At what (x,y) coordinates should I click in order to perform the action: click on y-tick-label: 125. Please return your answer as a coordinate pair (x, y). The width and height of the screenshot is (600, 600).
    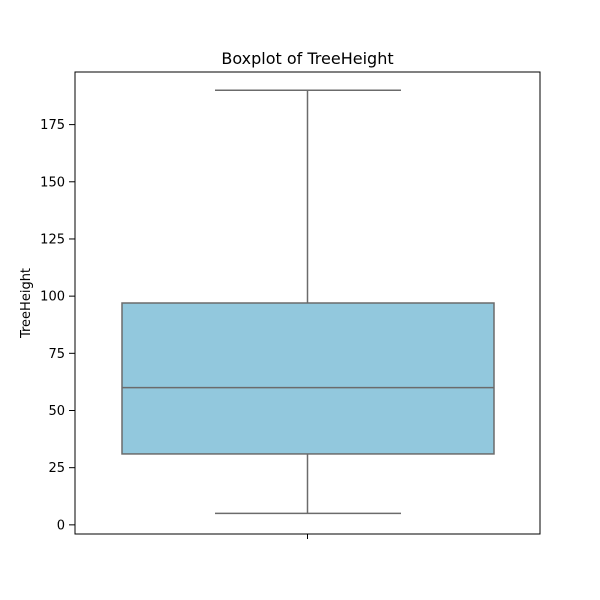
    Looking at the image, I should click on (52, 239).